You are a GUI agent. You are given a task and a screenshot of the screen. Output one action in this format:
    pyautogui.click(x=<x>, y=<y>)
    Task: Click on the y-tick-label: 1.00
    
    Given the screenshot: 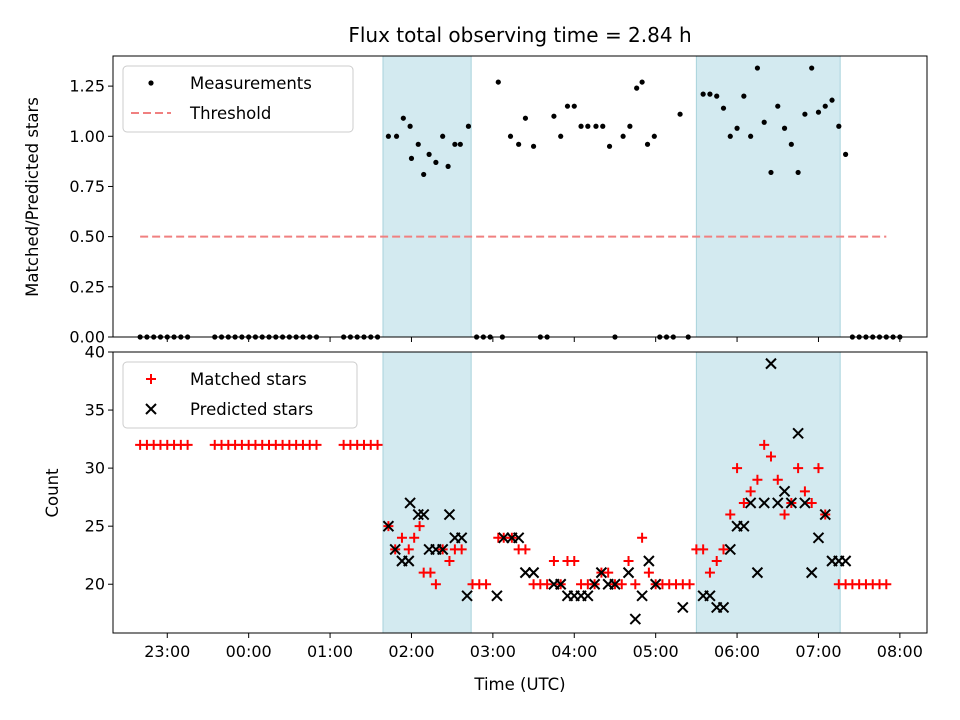 What is the action you would take?
    pyautogui.click(x=87, y=136)
    